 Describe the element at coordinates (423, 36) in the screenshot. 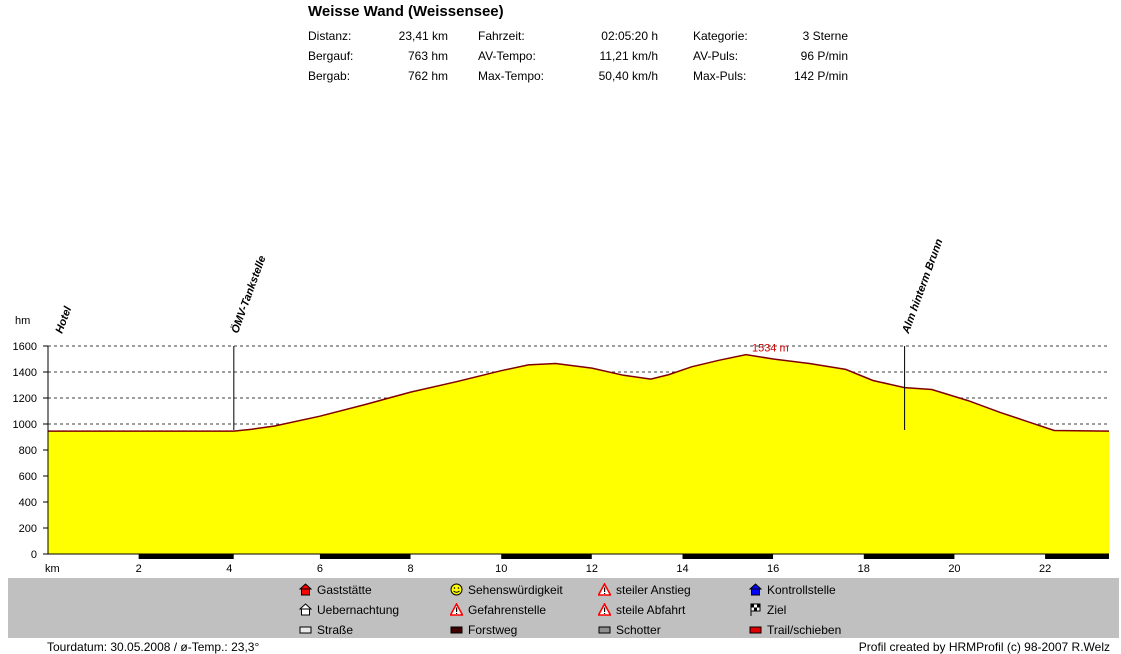

I see `stat-value-distance: 23,41 km` at that location.